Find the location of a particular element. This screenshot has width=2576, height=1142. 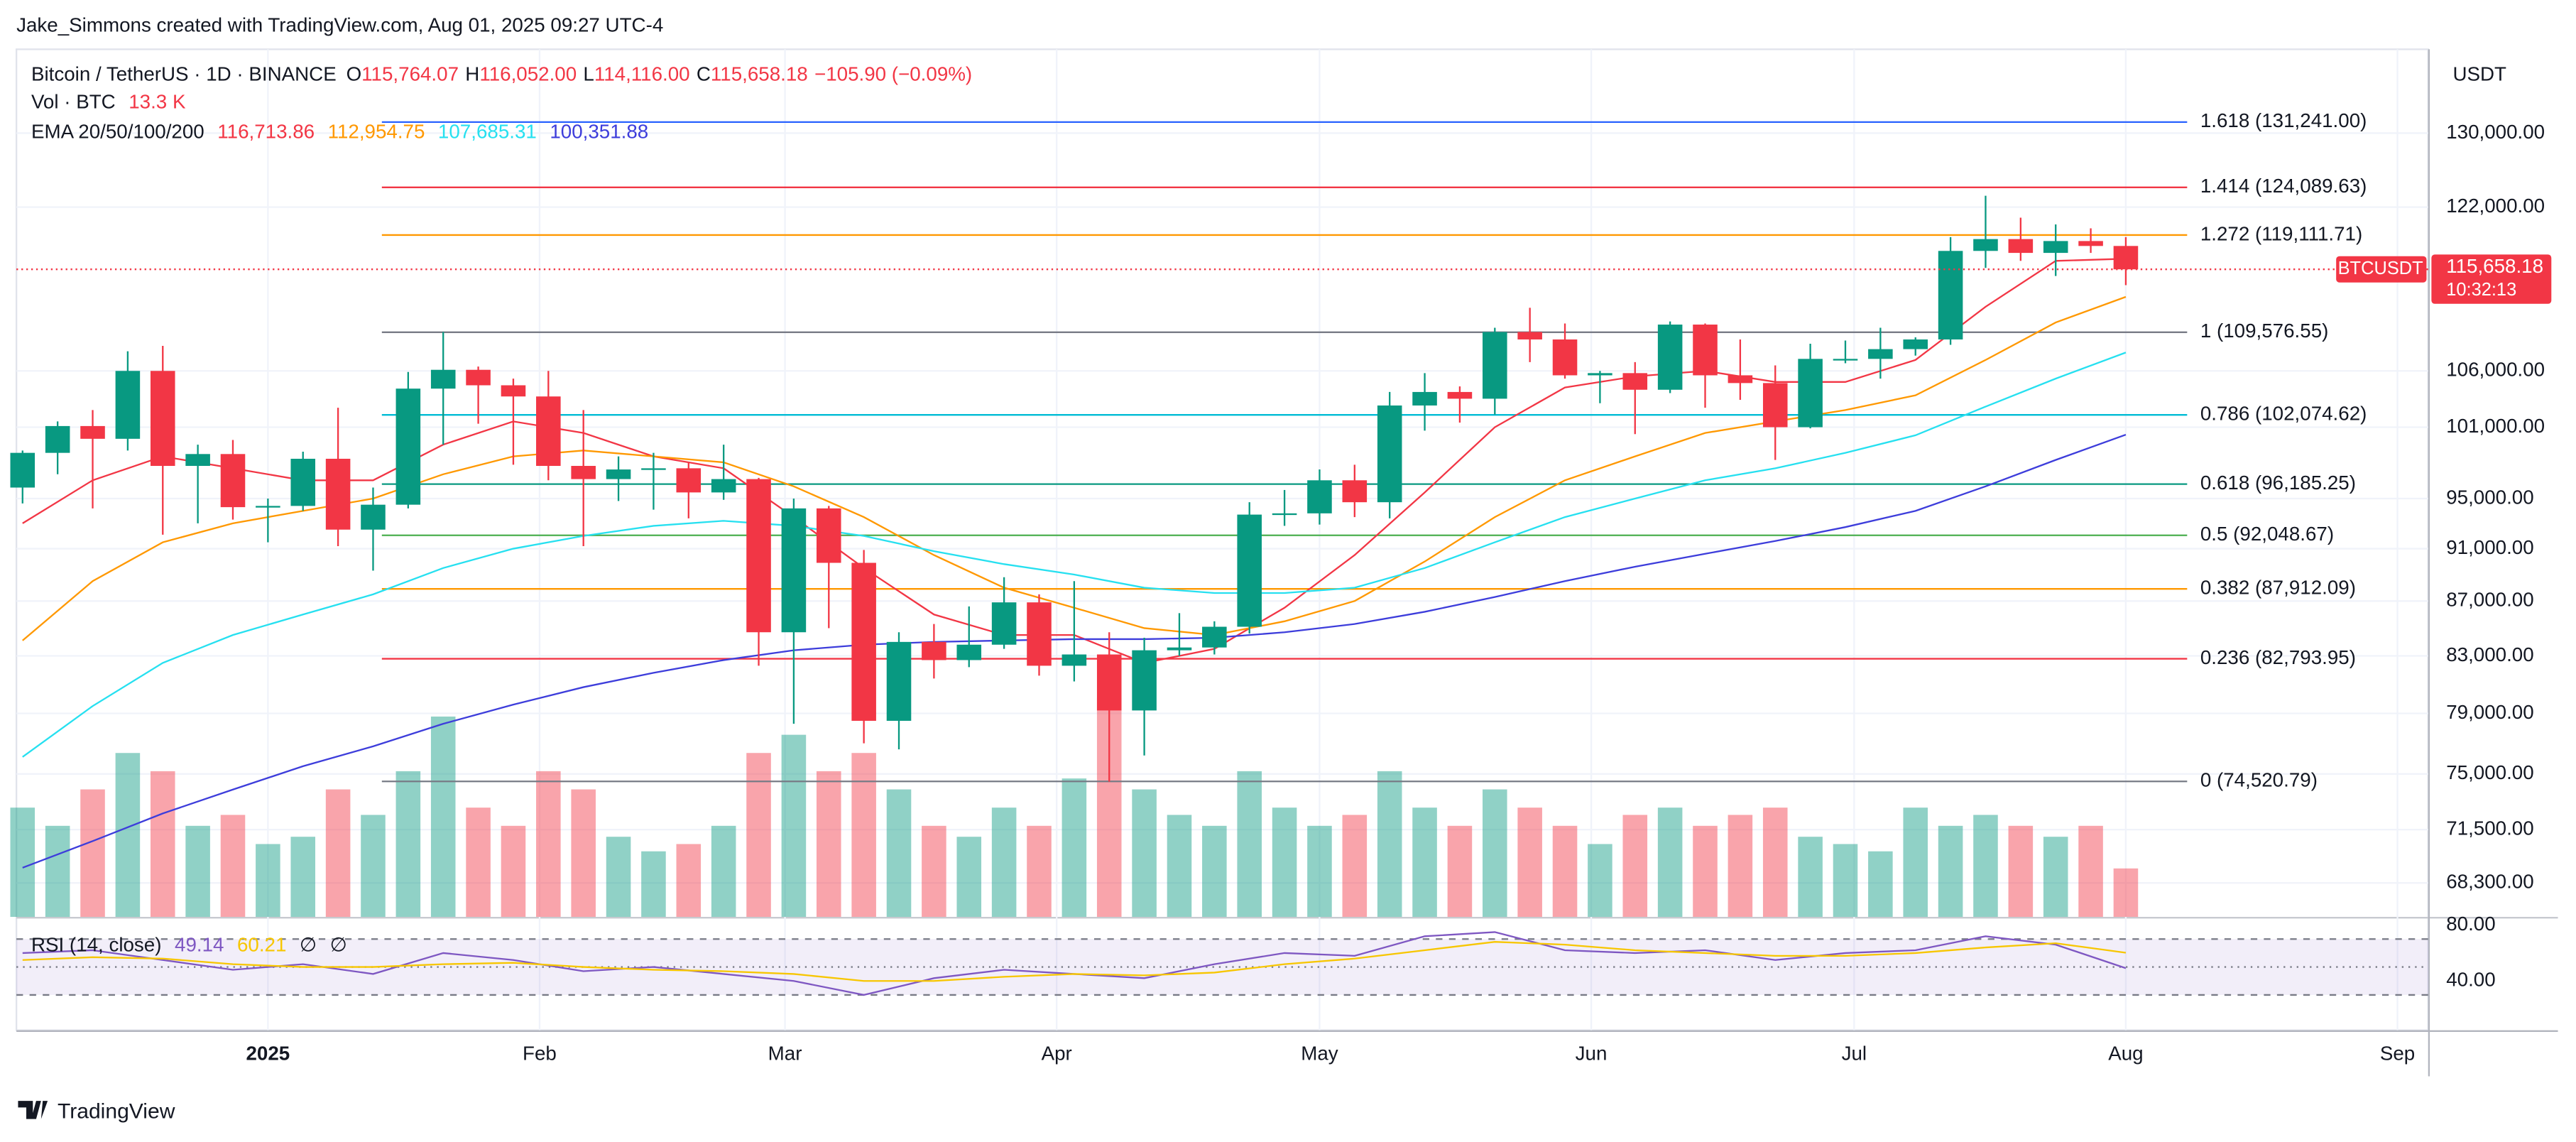

logo-mark is located at coordinates (33, 1110).